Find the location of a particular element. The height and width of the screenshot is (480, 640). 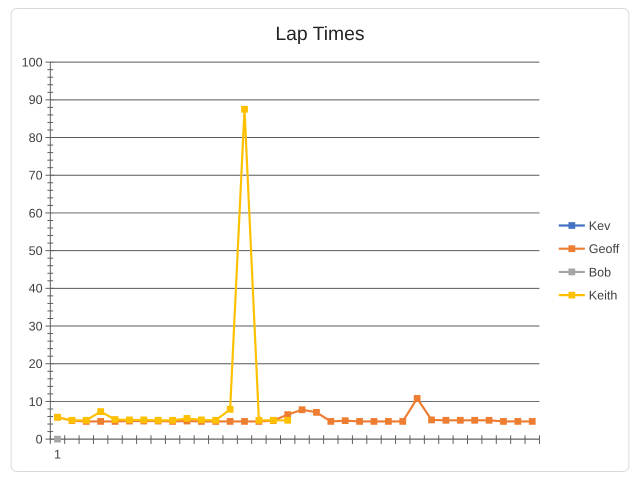

y-tick-label: 20 is located at coordinates (35, 364).